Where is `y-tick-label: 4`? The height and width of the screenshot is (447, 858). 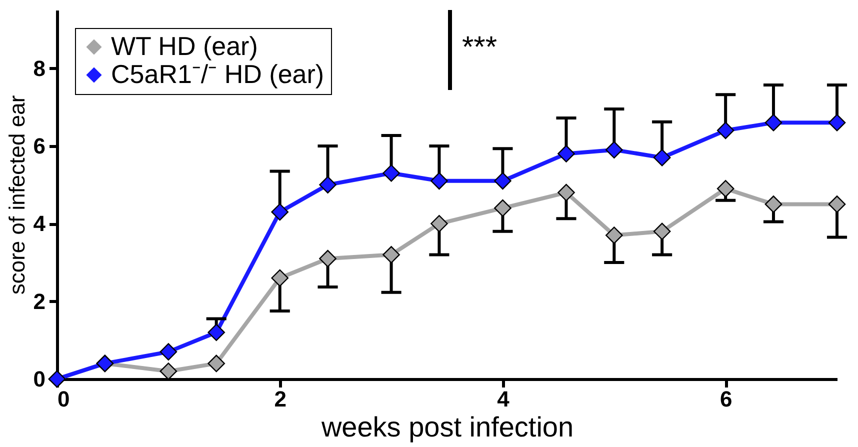
y-tick-label: 4 is located at coordinates (39, 223).